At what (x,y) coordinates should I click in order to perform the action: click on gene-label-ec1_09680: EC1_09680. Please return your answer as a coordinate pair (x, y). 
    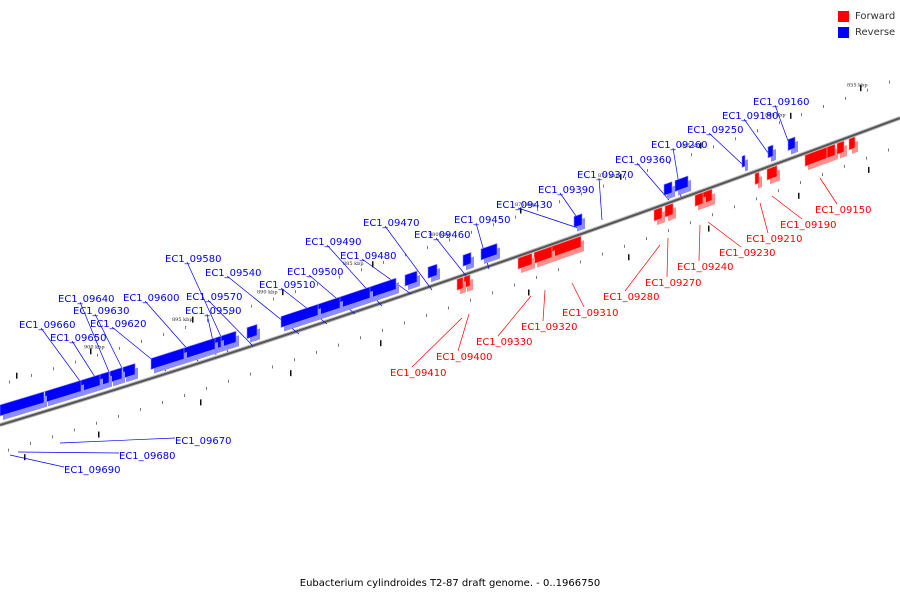
    Looking at the image, I should click on (147, 456).